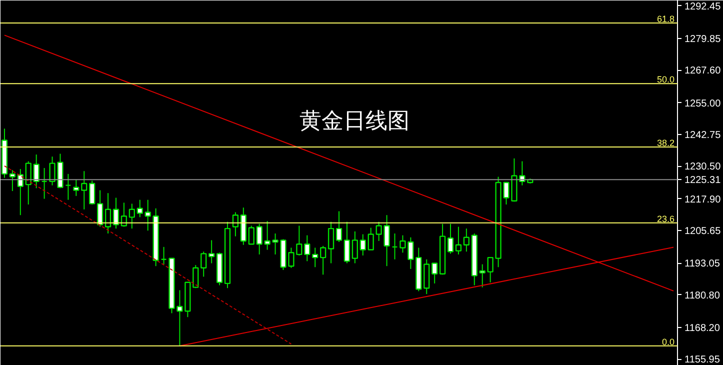 Image resolution: width=723 pixels, height=365 pixels. What do you see at coordinates (703, 6) in the screenshot?
I see `y-tick-label: 1292.45` at bounding box center [703, 6].